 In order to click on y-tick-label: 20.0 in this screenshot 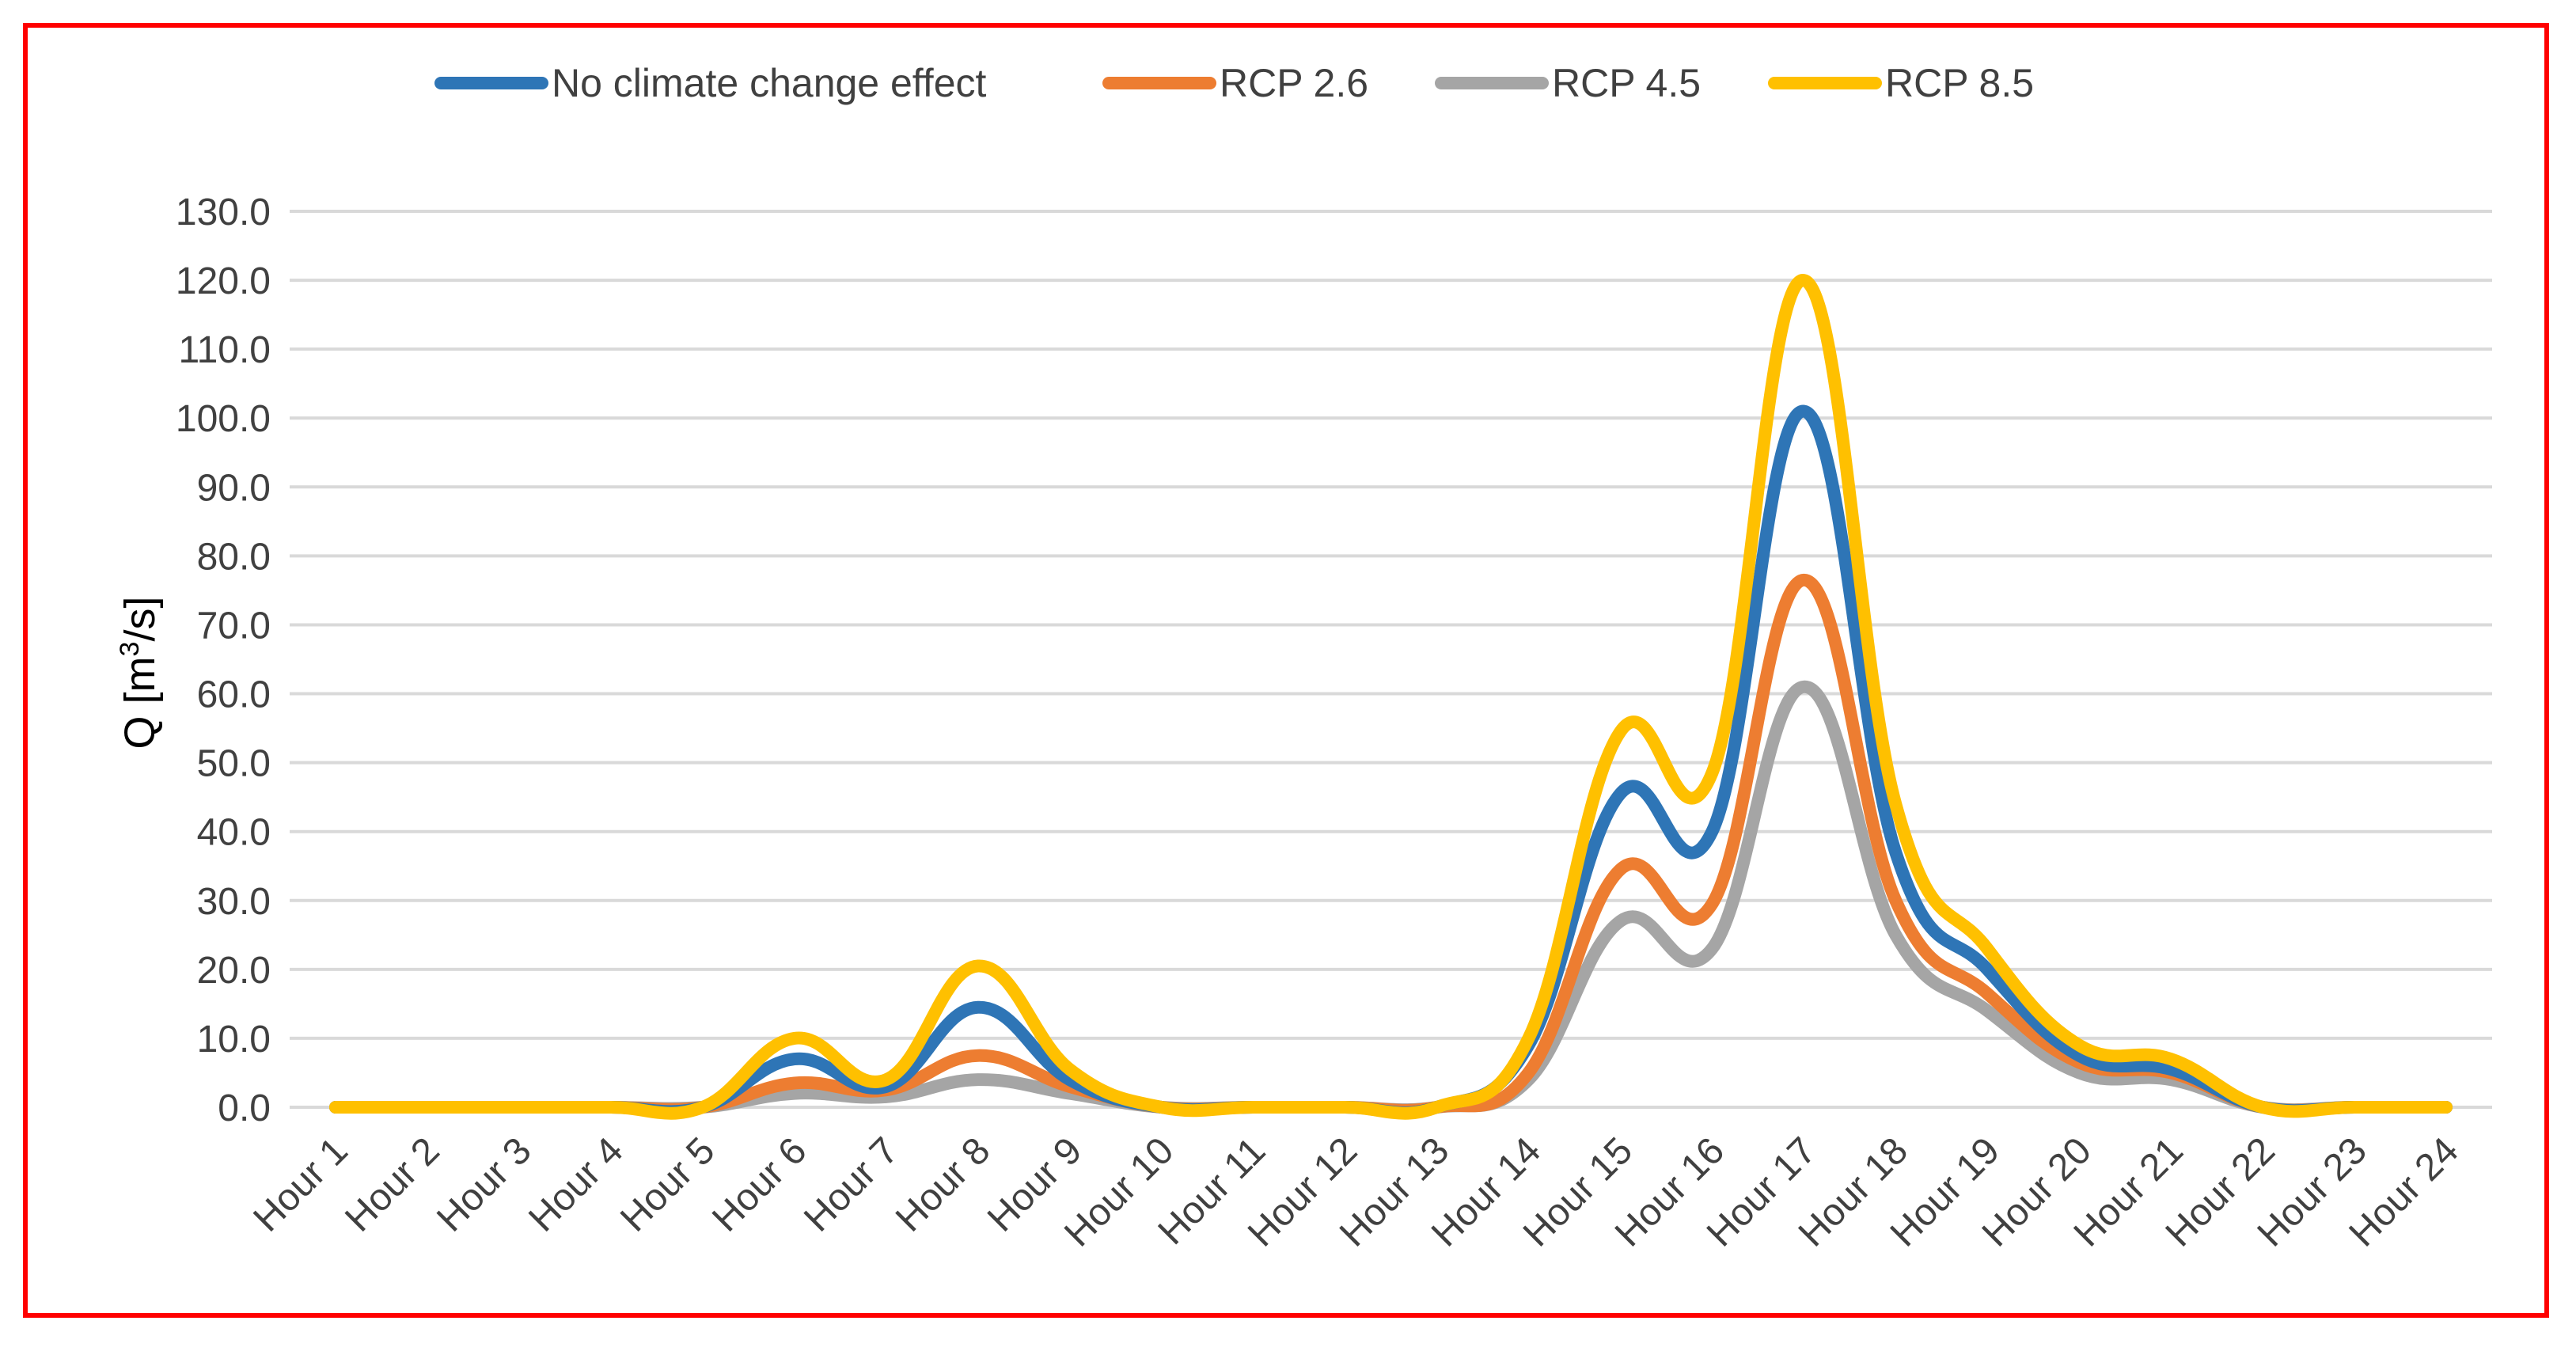, I will do `click(234, 971)`.